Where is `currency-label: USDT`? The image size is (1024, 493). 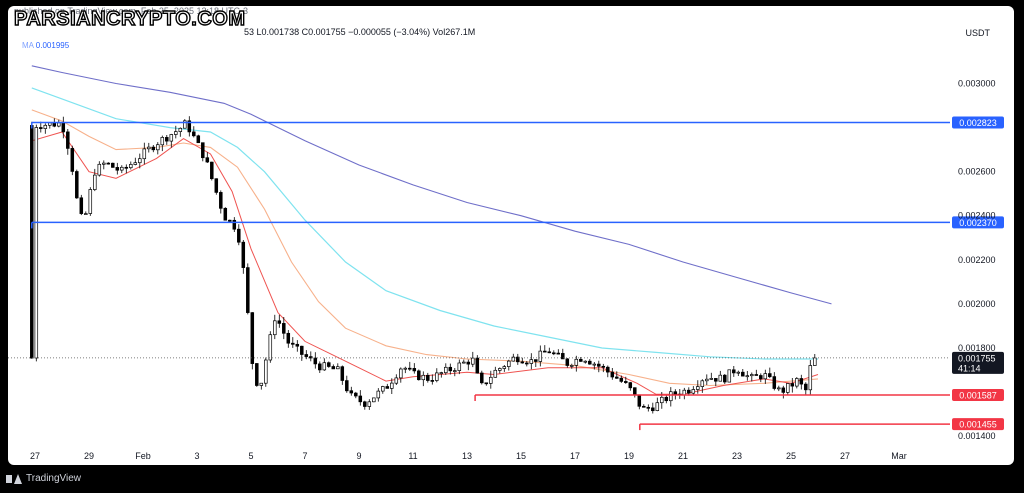 currency-label: USDT is located at coordinates (978, 33).